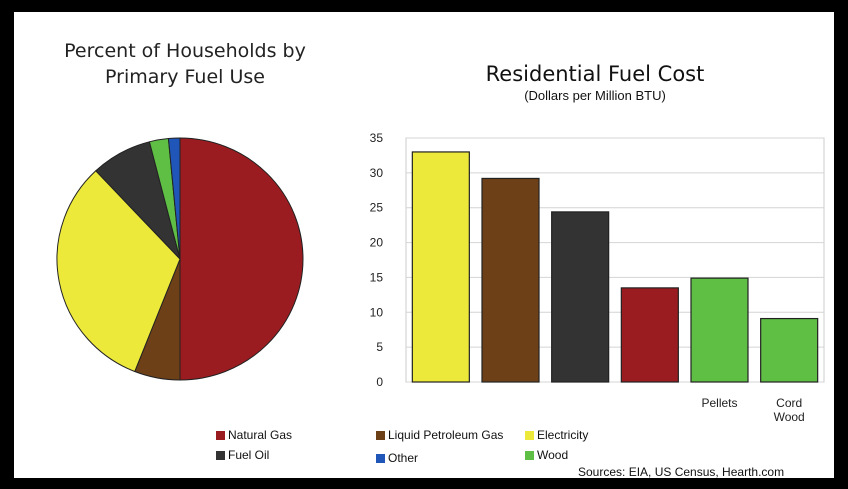  I want to click on legend-label-electricity: Electricity, so click(563, 435).